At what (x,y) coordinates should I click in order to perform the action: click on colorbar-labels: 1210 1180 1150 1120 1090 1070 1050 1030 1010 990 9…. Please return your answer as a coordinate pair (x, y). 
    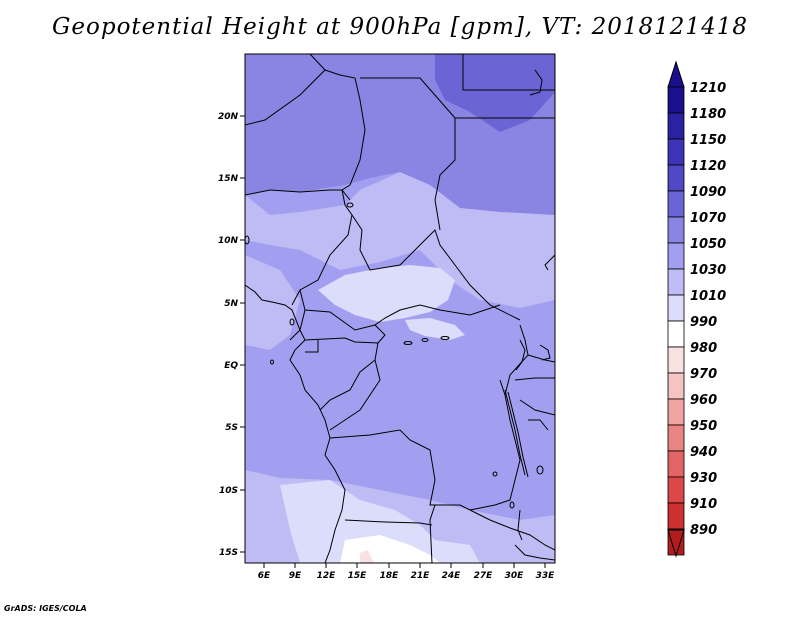
    Looking at the image, I should click on (708, 309).